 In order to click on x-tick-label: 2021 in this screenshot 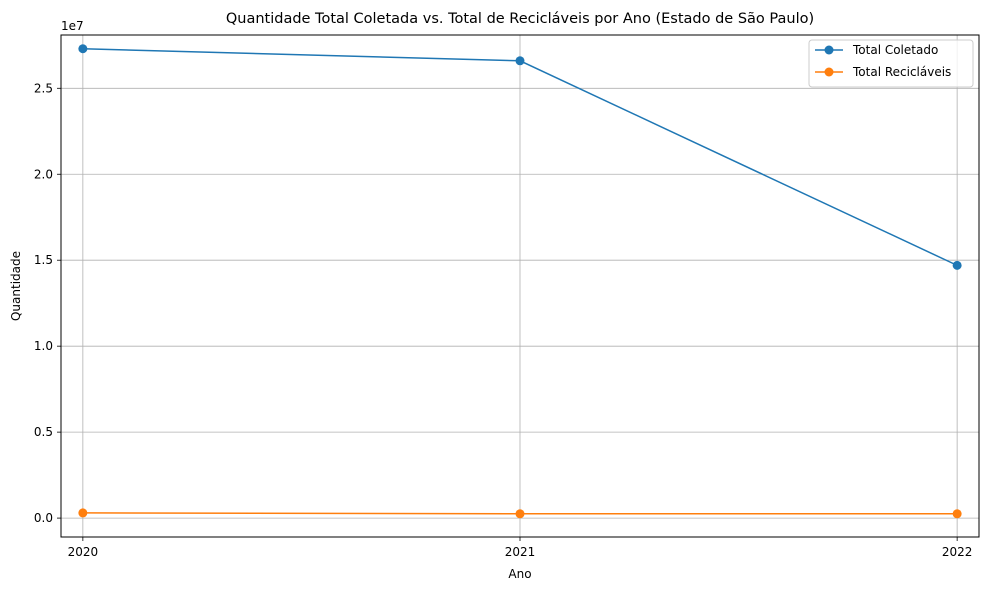, I will do `click(520, 552)`.